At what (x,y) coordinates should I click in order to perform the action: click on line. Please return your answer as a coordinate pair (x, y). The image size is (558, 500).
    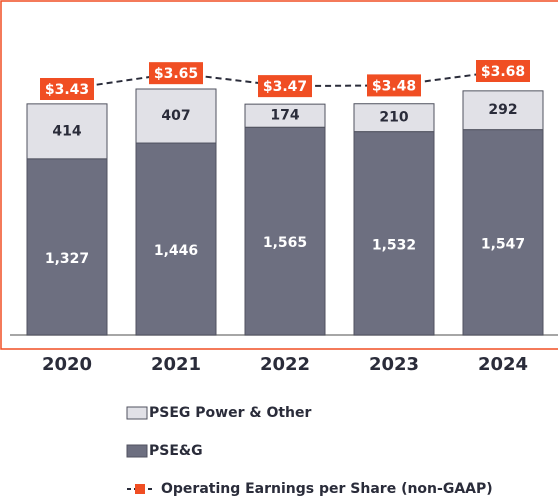
    Looking at the image, I should click on (285, 80).